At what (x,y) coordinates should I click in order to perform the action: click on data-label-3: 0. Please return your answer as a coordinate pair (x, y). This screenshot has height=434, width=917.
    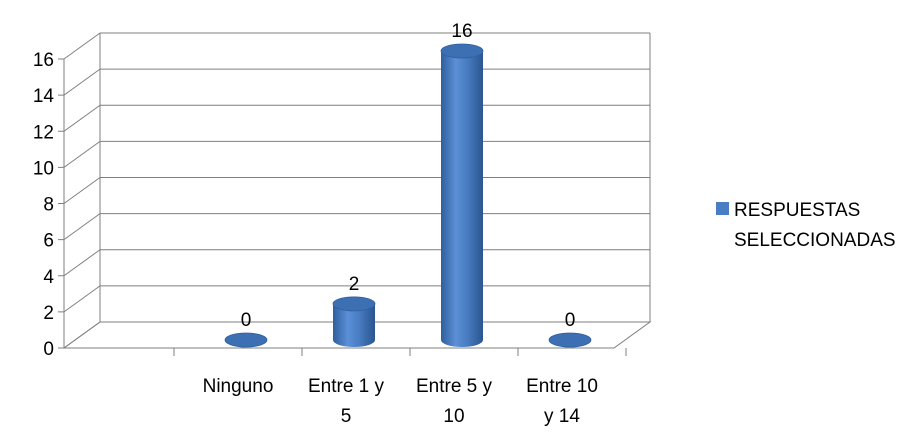
    Looking at the image, I should click on (570, 320).